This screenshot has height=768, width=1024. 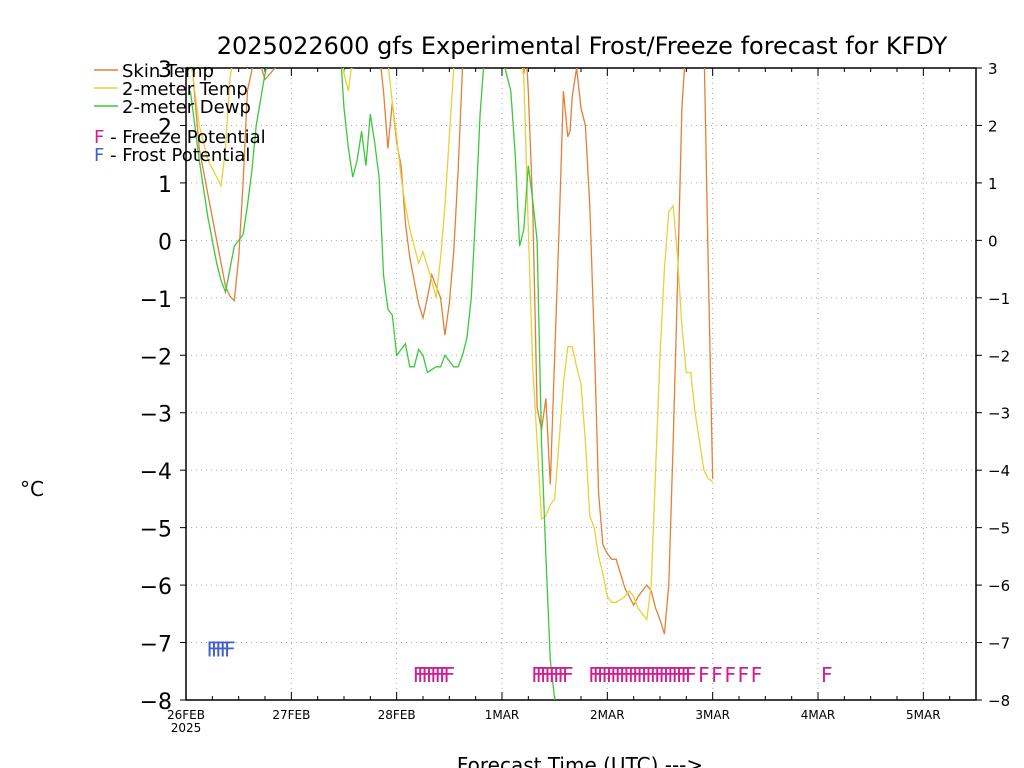 What do you see at coordinates (291, 715) in the screenshot?
I see `x-tick-label: 27FEB` at bounding box center [291, 715].